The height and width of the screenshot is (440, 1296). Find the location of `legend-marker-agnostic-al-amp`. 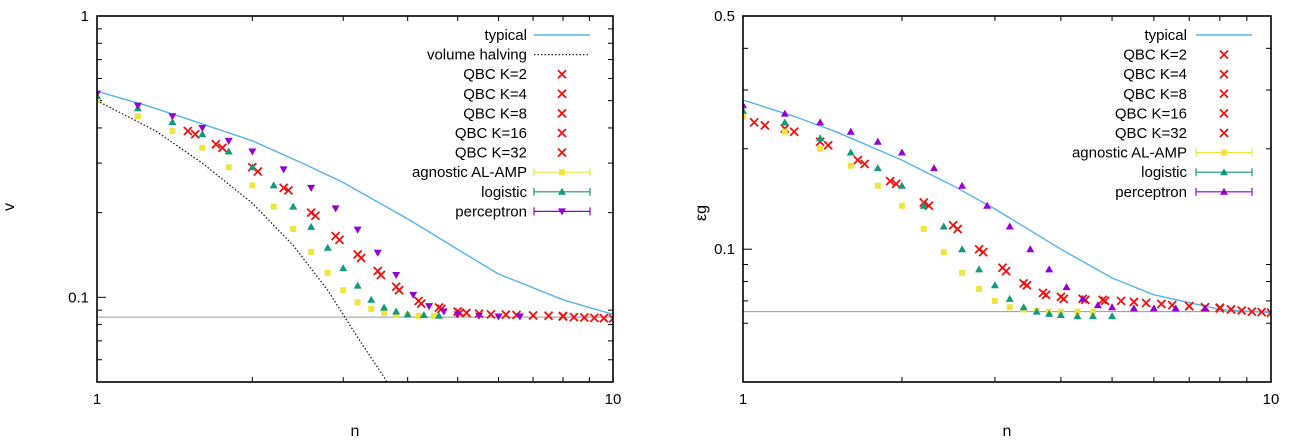

legend-marker-agnostic-al-amp is located at coordinates (1224, 152).